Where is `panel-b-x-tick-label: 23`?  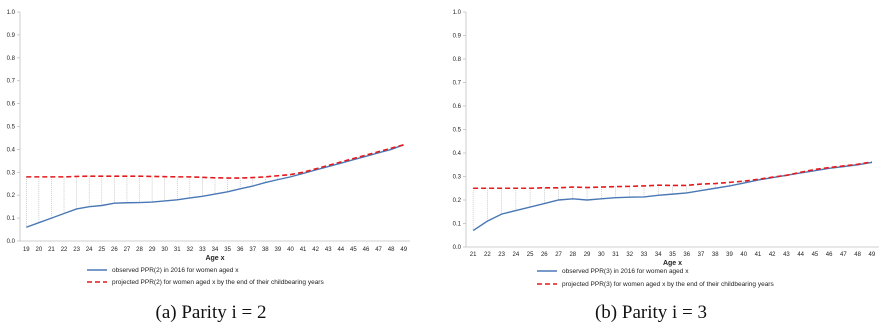
panel-b-x-tick-label: 23 is located at coordinates (501, 255).